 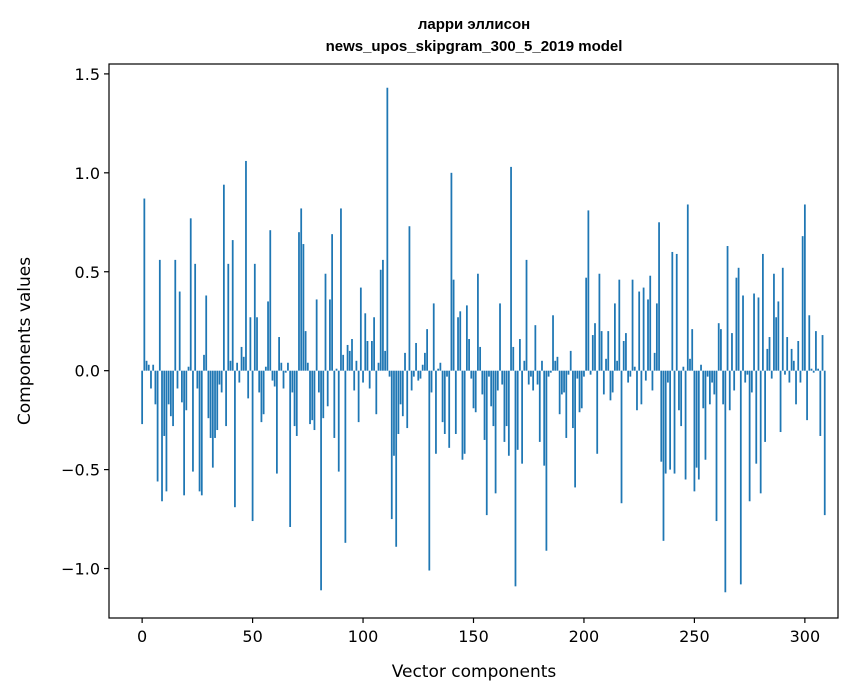 What do you see at coordinates (85, 322) in the screenshot?
I see `y-axis-ticks: −1.0 −0.5 0.0 0.5 1.0 1.5` at bounding box center [85, 322].